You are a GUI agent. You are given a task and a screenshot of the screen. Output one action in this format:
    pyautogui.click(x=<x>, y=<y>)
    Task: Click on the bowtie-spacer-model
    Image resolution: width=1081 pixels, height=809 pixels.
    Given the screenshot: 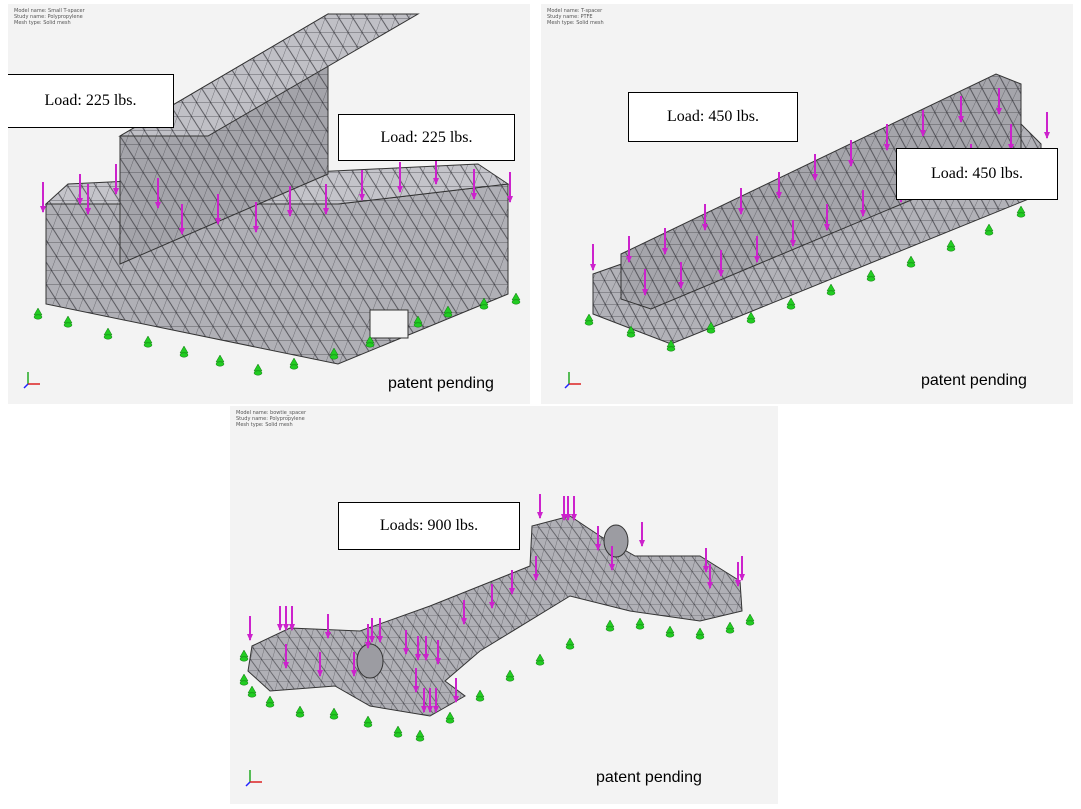 What is the action you would take?
    pyautogui.click(x=495, y=616)
    